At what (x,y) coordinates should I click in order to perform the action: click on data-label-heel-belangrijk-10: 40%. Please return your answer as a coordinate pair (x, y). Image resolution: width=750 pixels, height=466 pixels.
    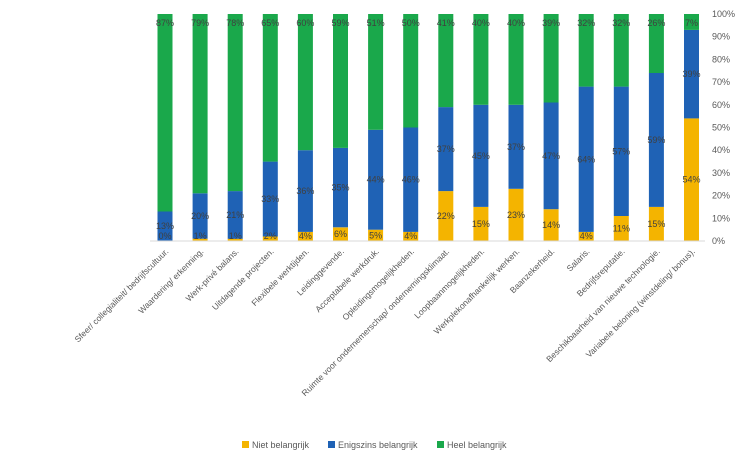
    Looking at the image, I should click on (481, 23).